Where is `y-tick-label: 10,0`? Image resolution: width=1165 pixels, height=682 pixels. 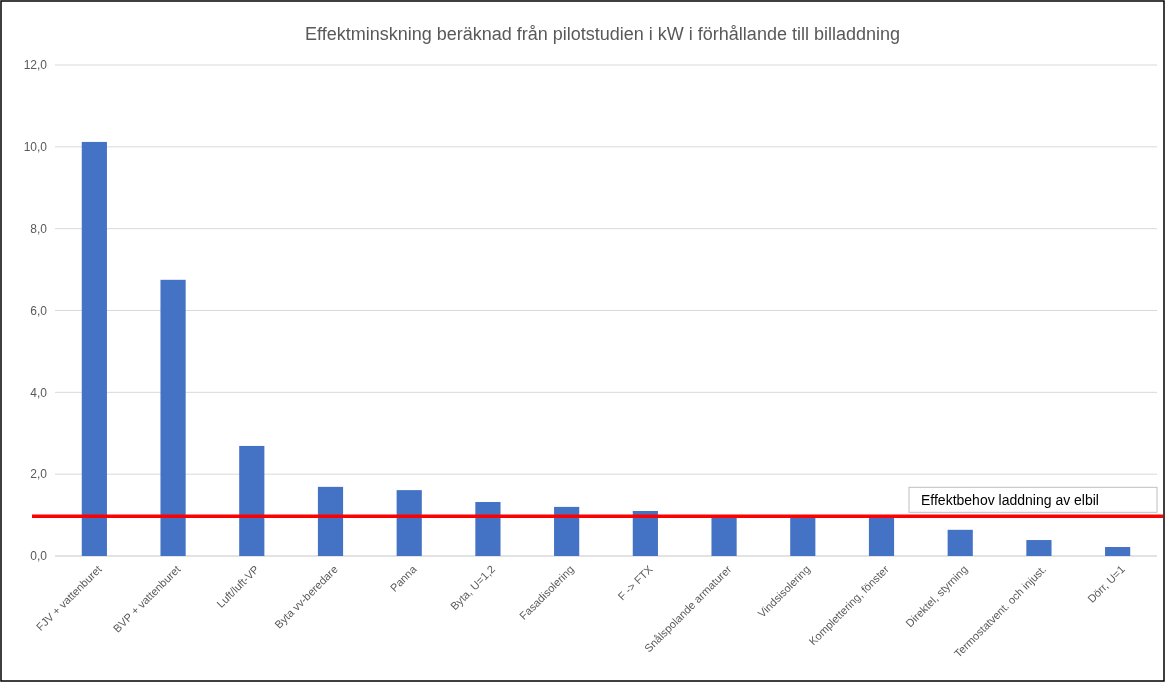 y-tick-label: 10,0 is located at coordinates (35, 147).